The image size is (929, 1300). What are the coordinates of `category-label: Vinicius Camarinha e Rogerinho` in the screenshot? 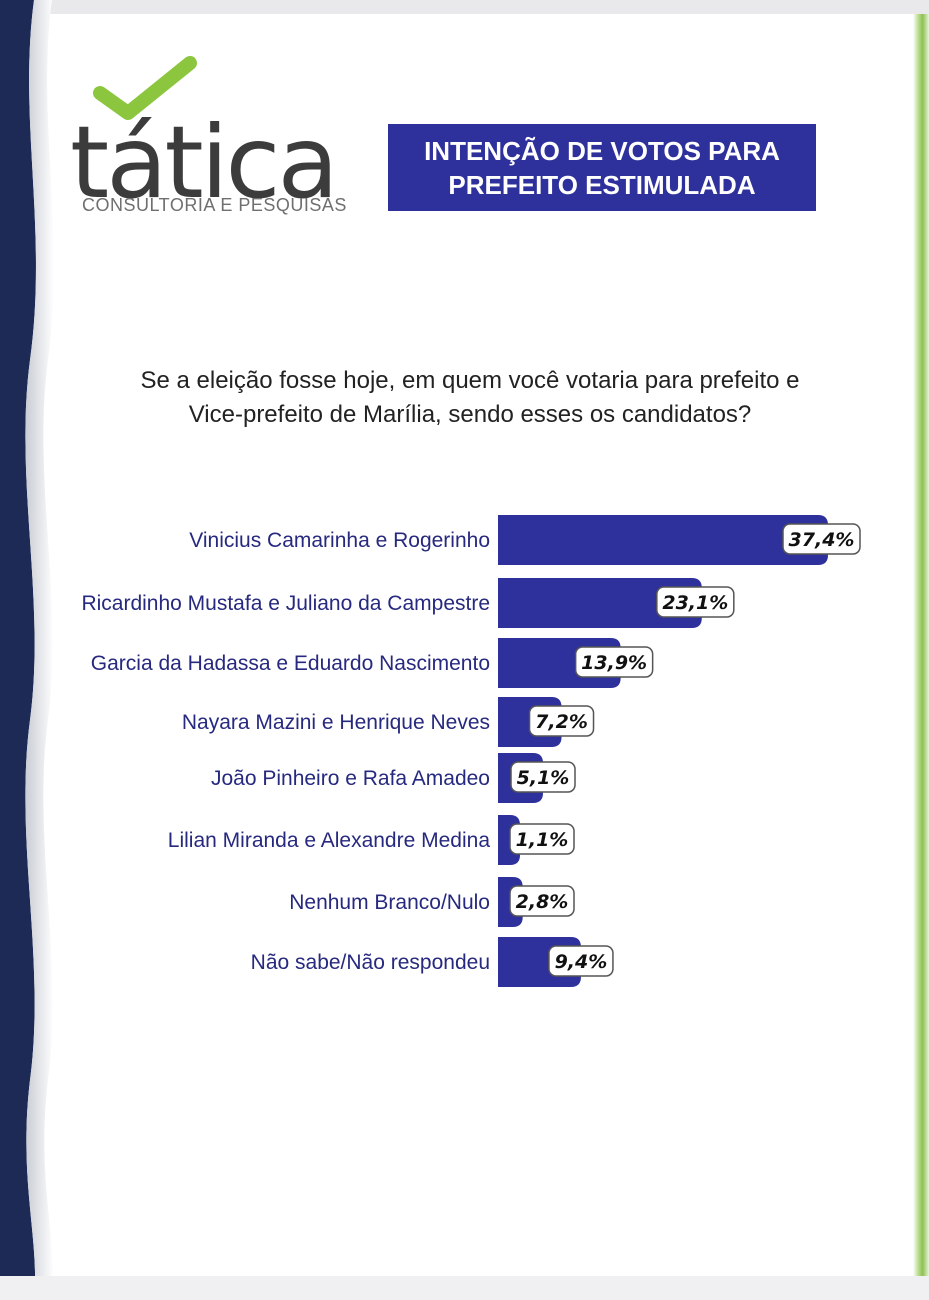 It's located at (339, 540).